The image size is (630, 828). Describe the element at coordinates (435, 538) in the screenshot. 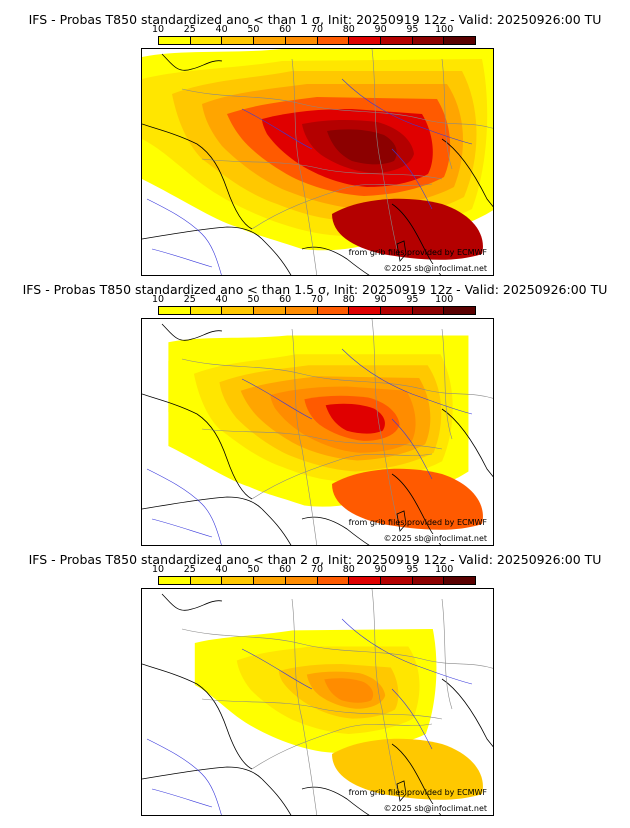

I see `credit-copyright: ©2025 sb@infoclimat.net` at that location.